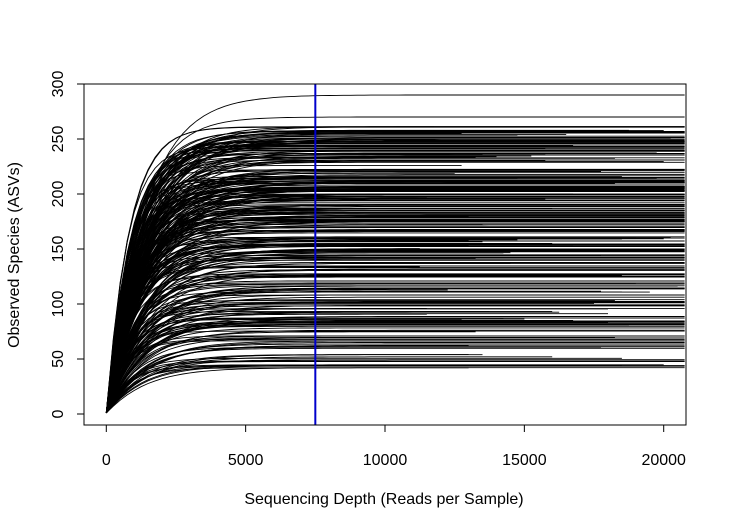  Describe the element at coordinates (58, 359) in the screenshot. I see `y-tick-label: 50` at that location.